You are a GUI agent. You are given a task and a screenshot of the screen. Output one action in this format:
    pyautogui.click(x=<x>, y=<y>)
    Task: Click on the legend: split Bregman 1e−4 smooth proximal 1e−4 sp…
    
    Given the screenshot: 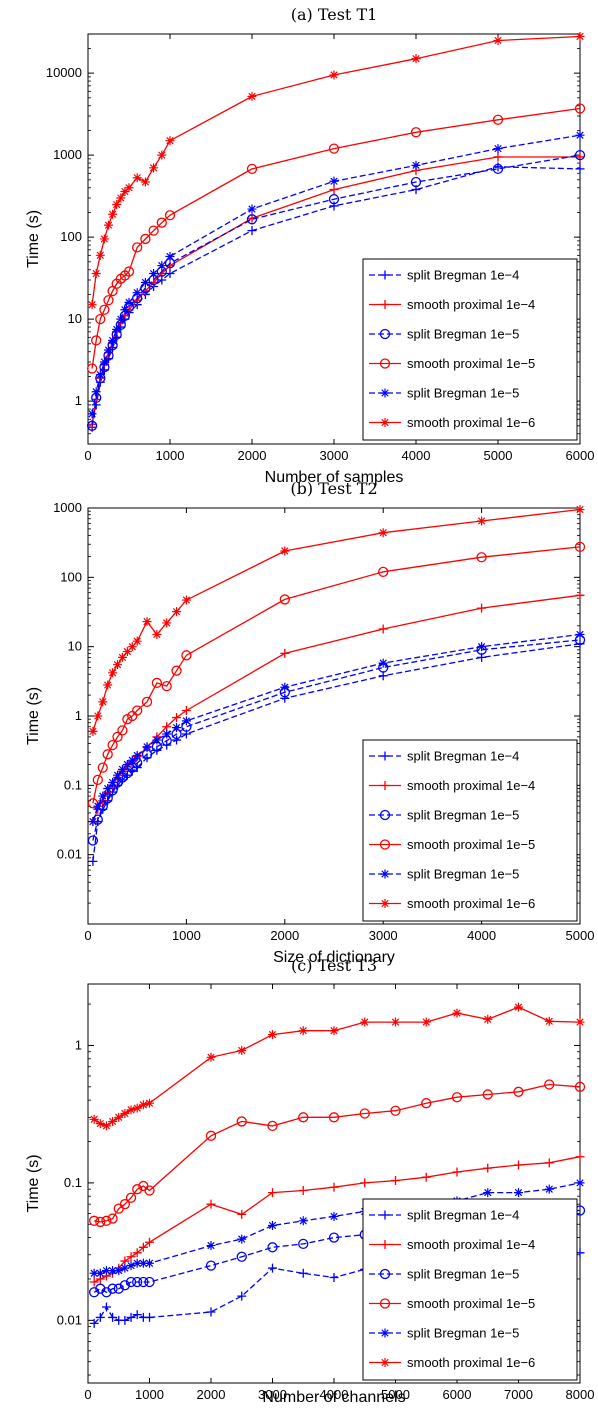 What is the action you would take?
    pyautogui.click(x=470, y=830)
    